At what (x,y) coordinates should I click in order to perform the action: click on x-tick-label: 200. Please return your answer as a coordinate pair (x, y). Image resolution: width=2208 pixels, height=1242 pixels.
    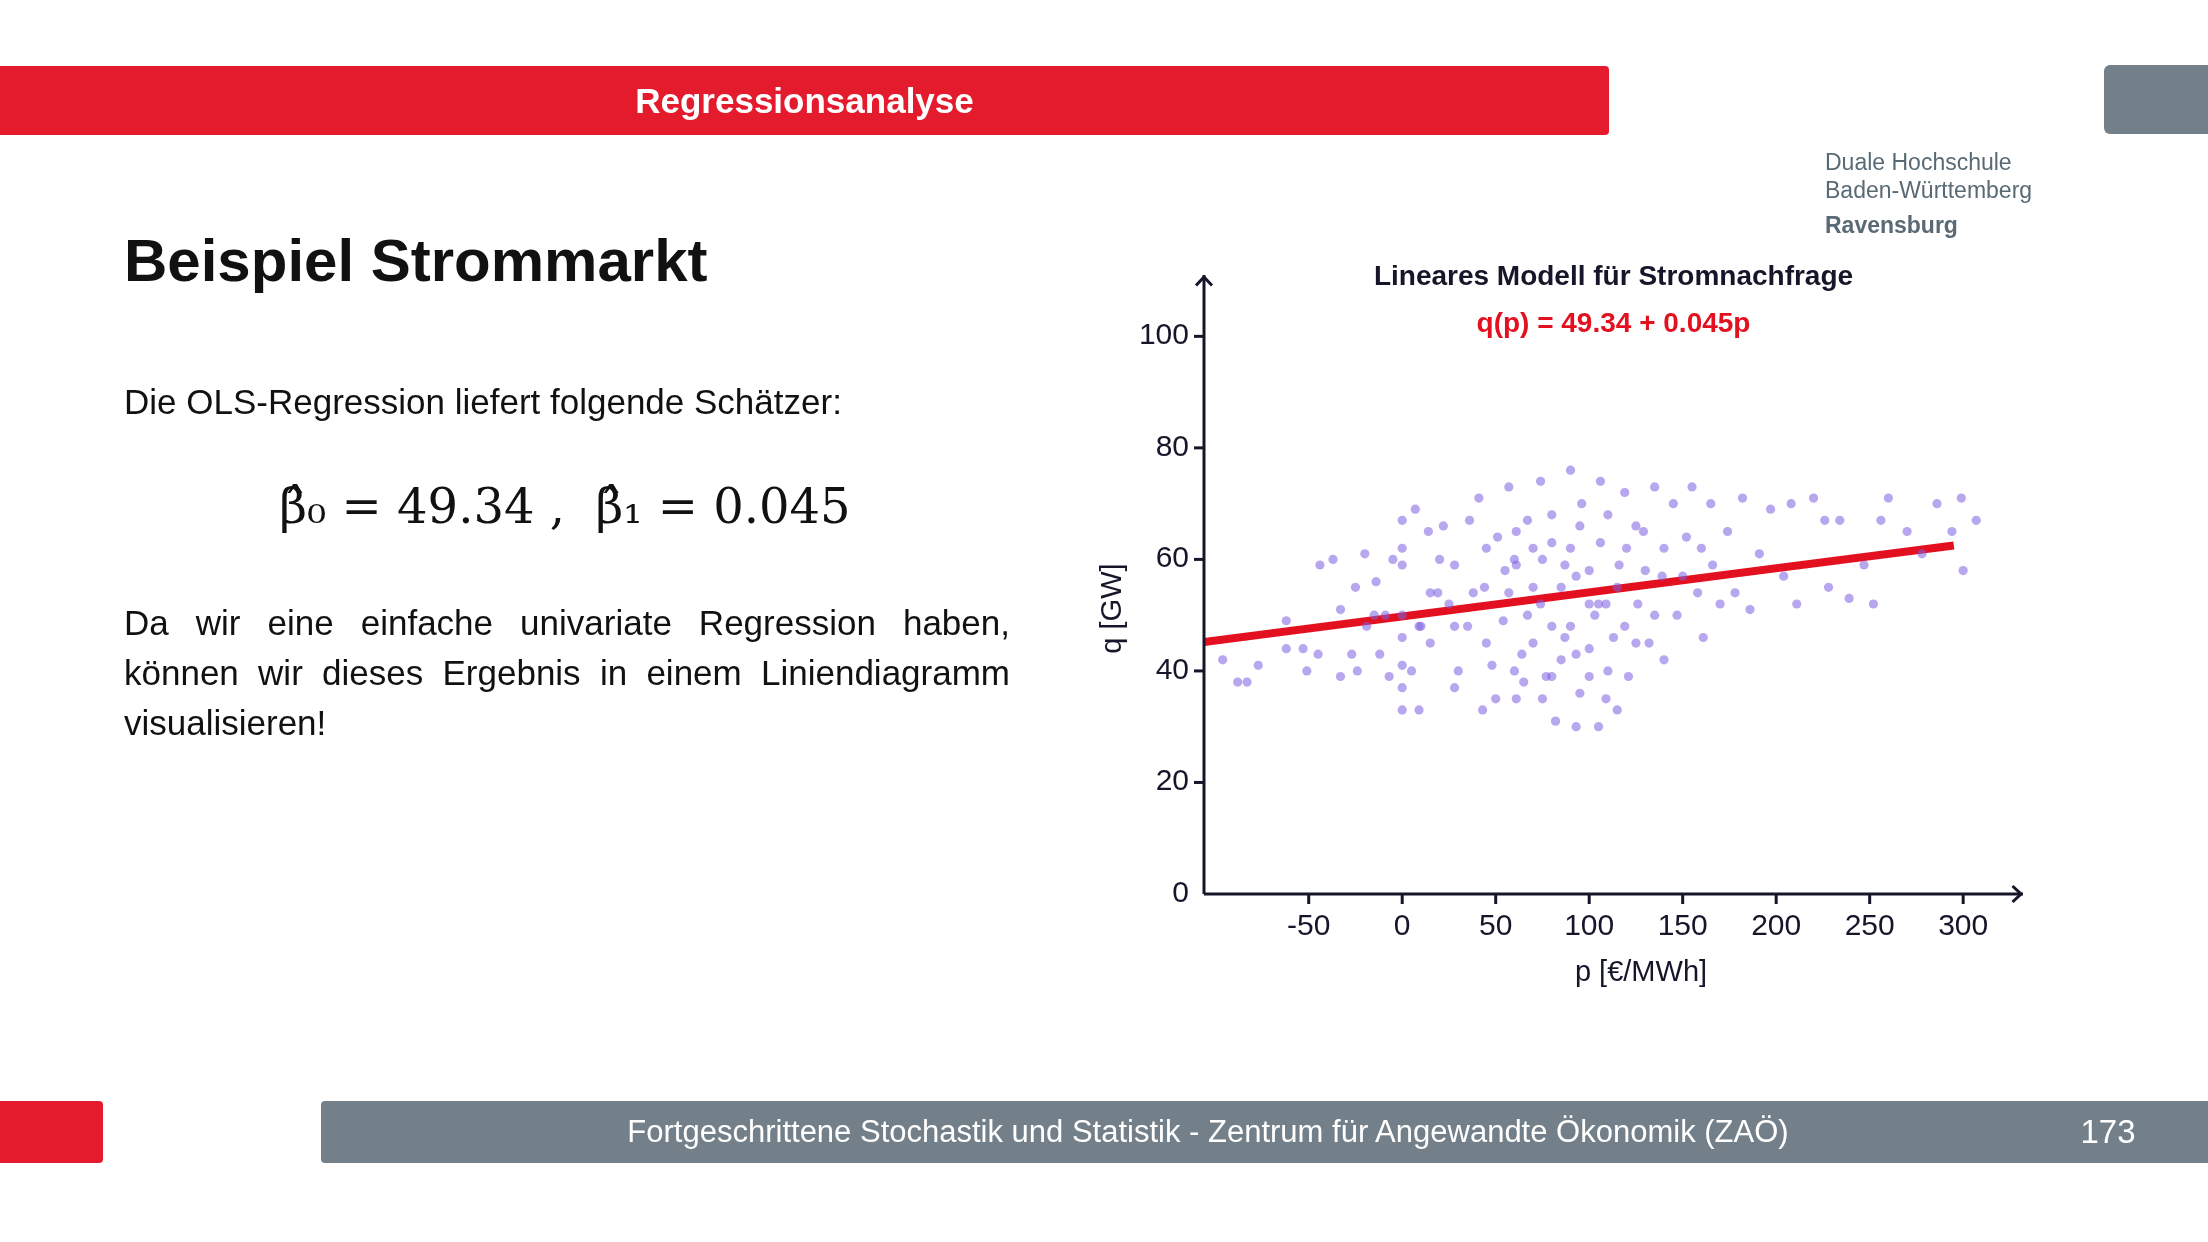
    Looking at the image, I should click on (1776, 924).